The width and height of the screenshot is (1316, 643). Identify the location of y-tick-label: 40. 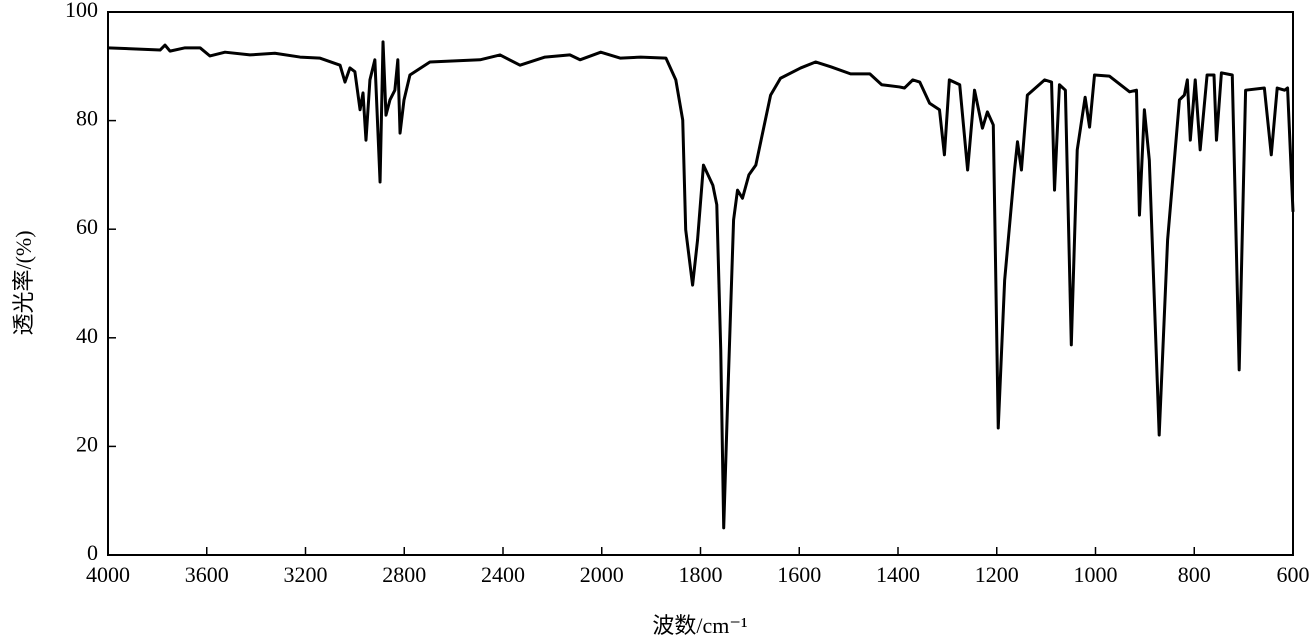
(87, 335).